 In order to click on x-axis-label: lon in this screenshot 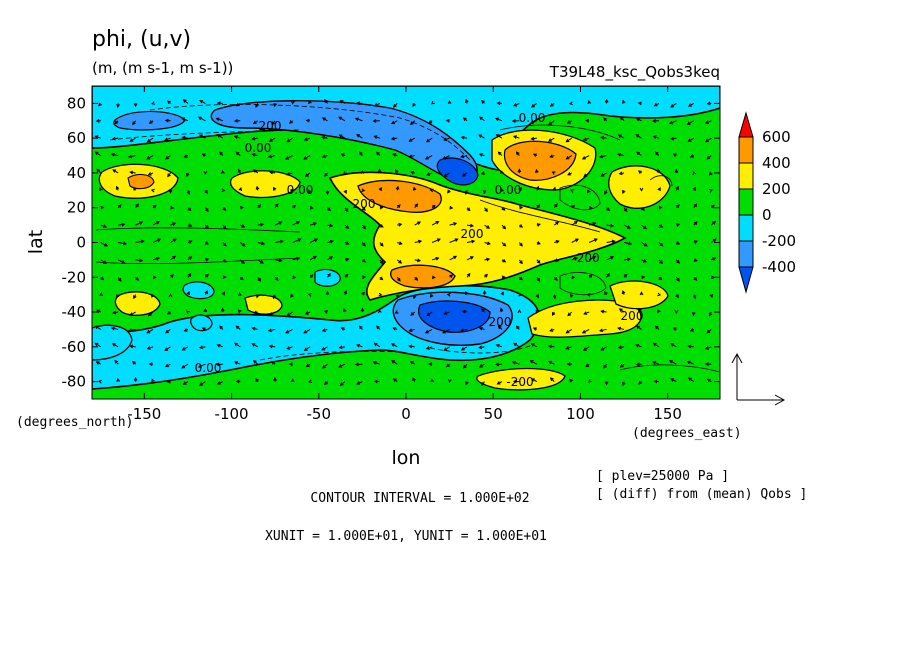, I will do `click(406, 458)`.